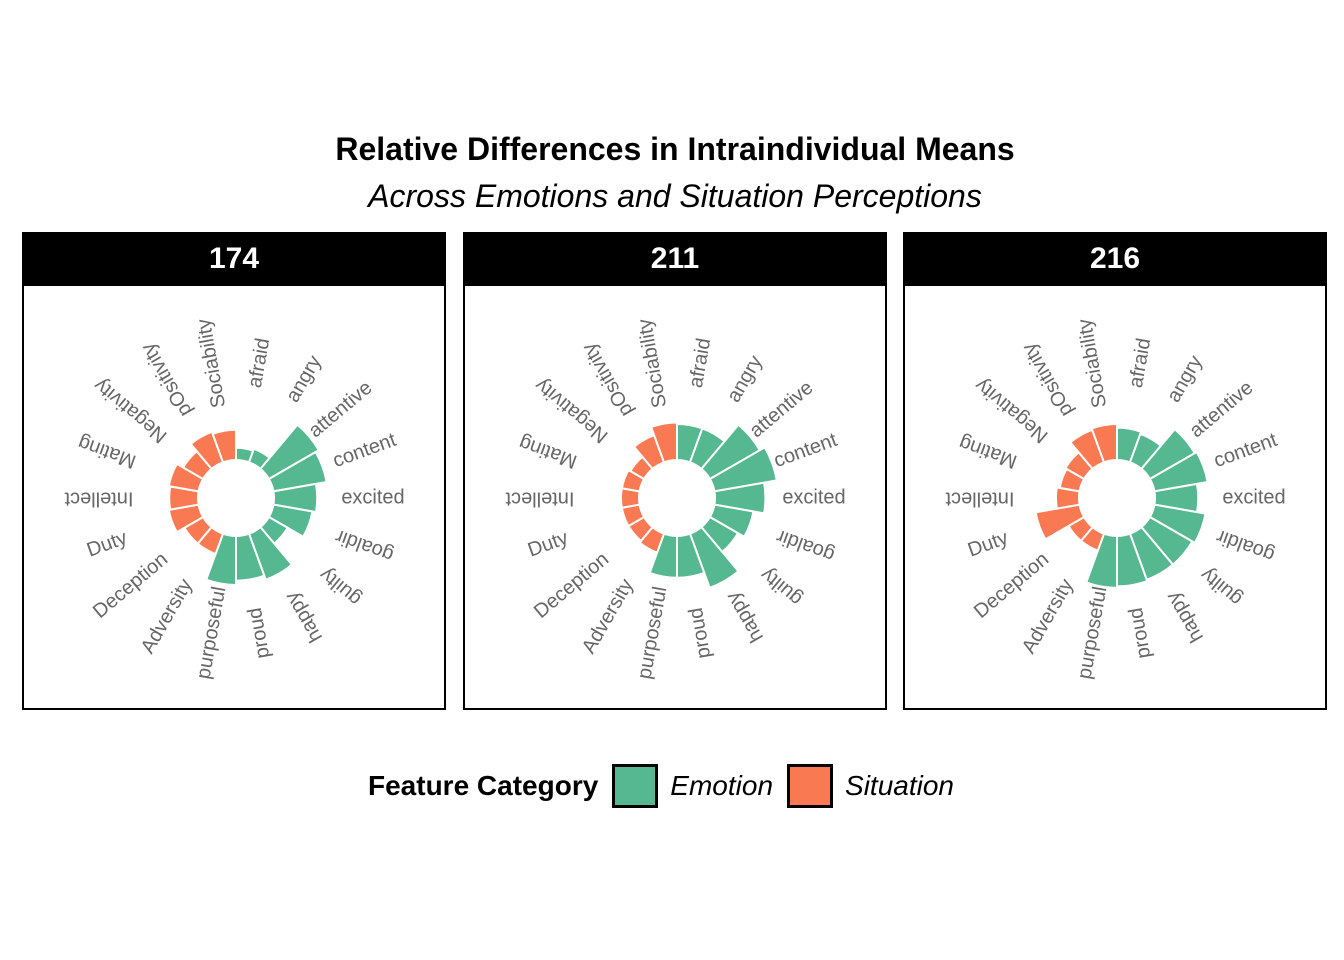 The height and width of the screenshot is (960, 1344). Describe the element at coordinates (714, 557) in the screenshot. I see `bar-211-happy` at that location.